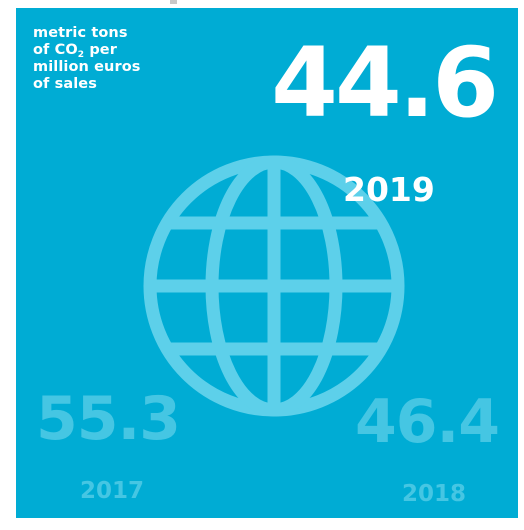 The width and height of the screenshot is (524, 530). Describe the element at coordinates (65, 84) in the screenshot. I see `unit-label-line-4: of sales` at that location.